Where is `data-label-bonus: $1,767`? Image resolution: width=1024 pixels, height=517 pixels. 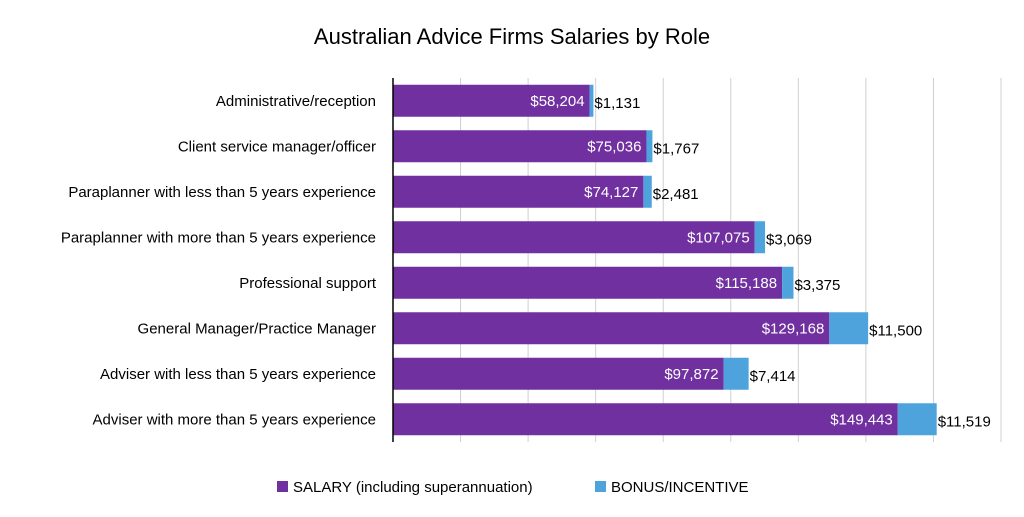
data-label-bonus: $1,767 is located at coordinates (676, 148).